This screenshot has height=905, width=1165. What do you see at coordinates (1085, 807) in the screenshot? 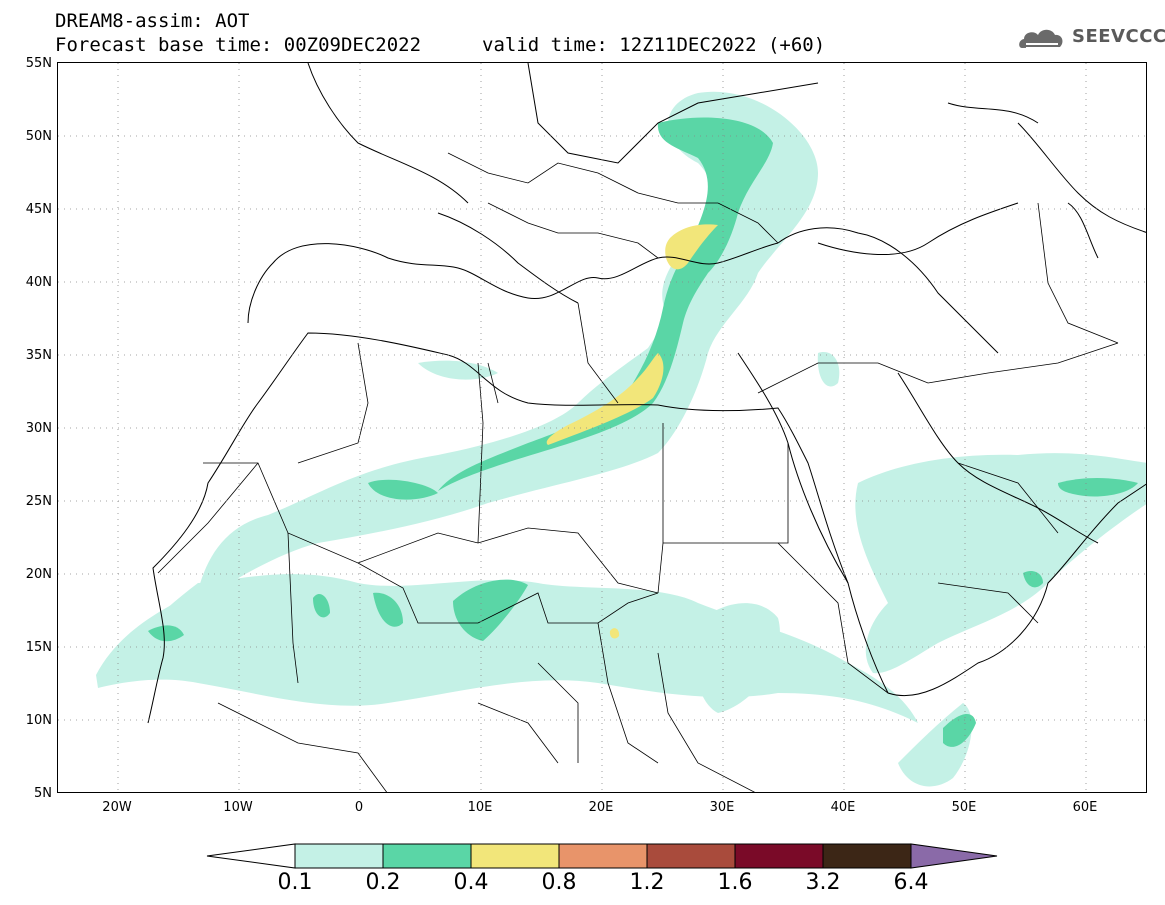
I see `lon-label-60e: 60E` at bounding box center [1085, 807].